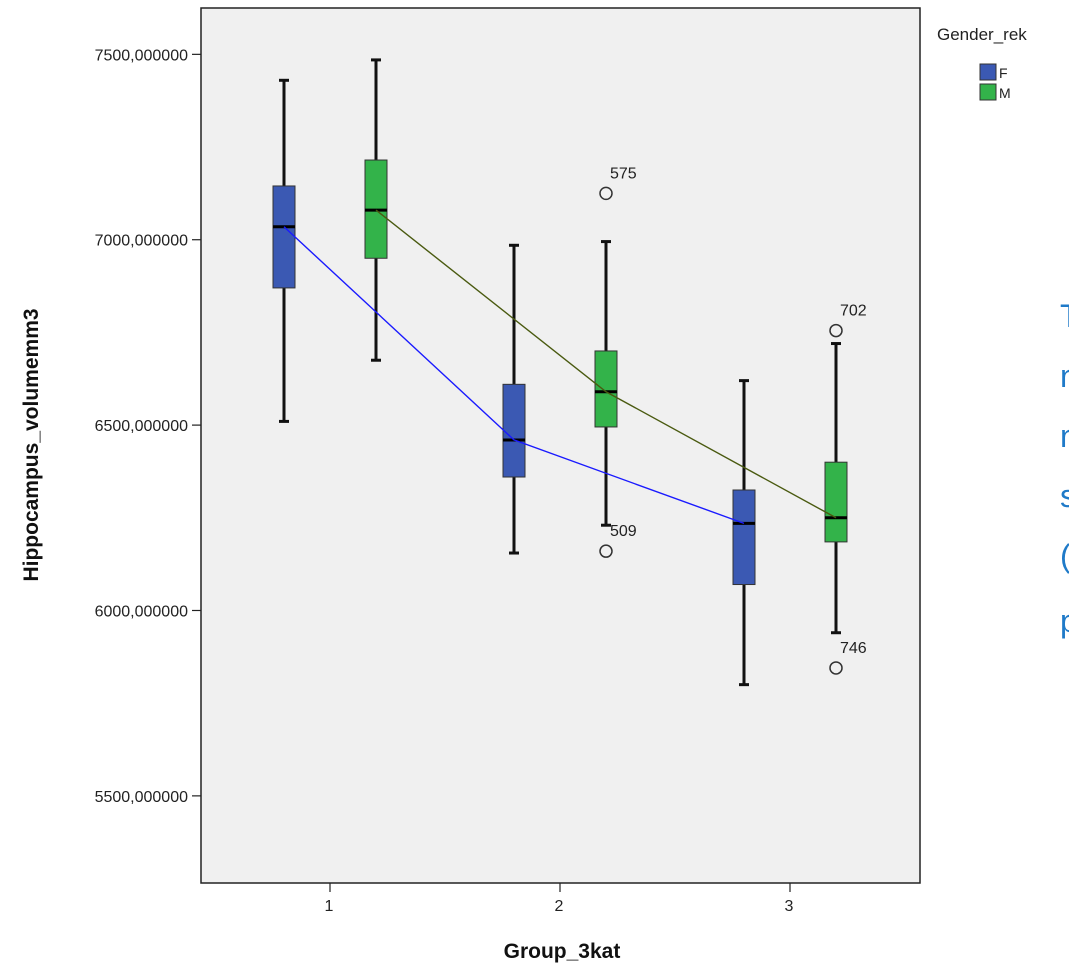  I want to click on outlier-label: 509, so click(623, 531).